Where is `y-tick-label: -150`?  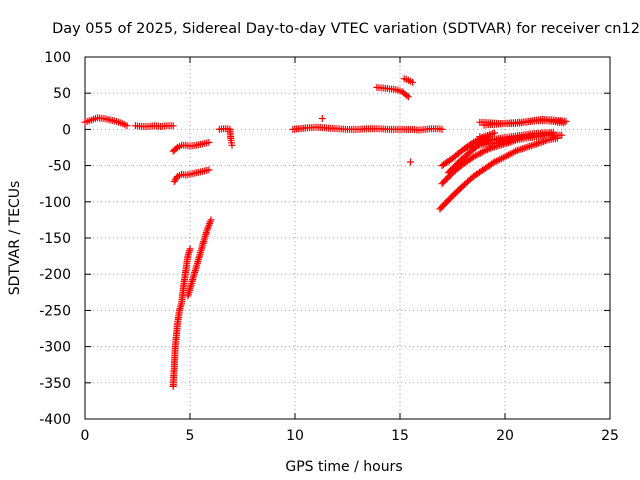 y-tick-label: -150 is located at coordinates (55, 239).